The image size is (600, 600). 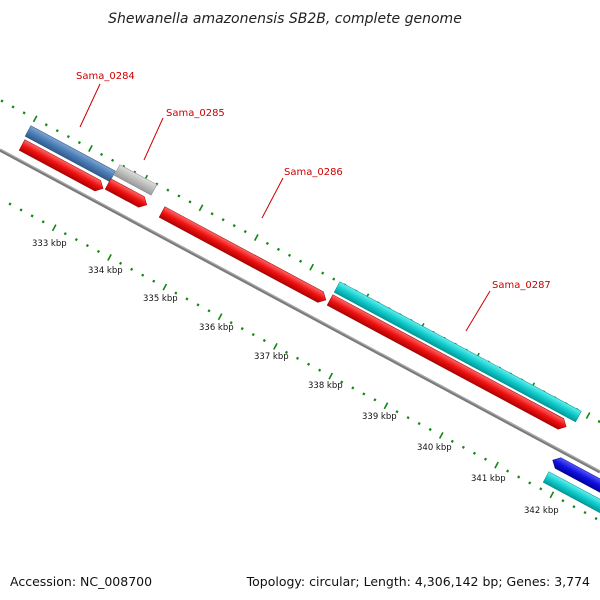 What do you see at coordinates (434, 448) in the screenshot?
I see `scale-label: 340 kbp` at bounding box center [434, 448].